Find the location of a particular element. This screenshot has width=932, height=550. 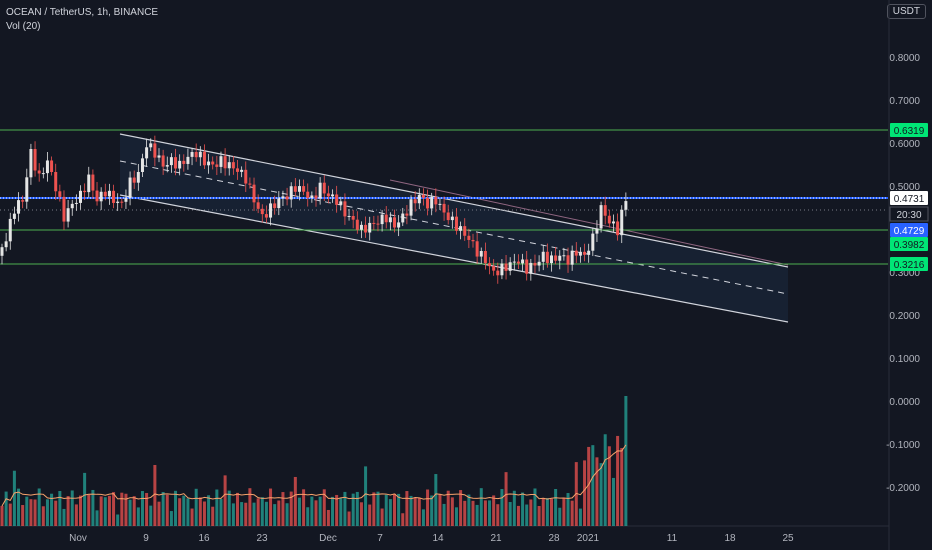

price-tick-label: 0.7000 is located at coordinates (904, 101).